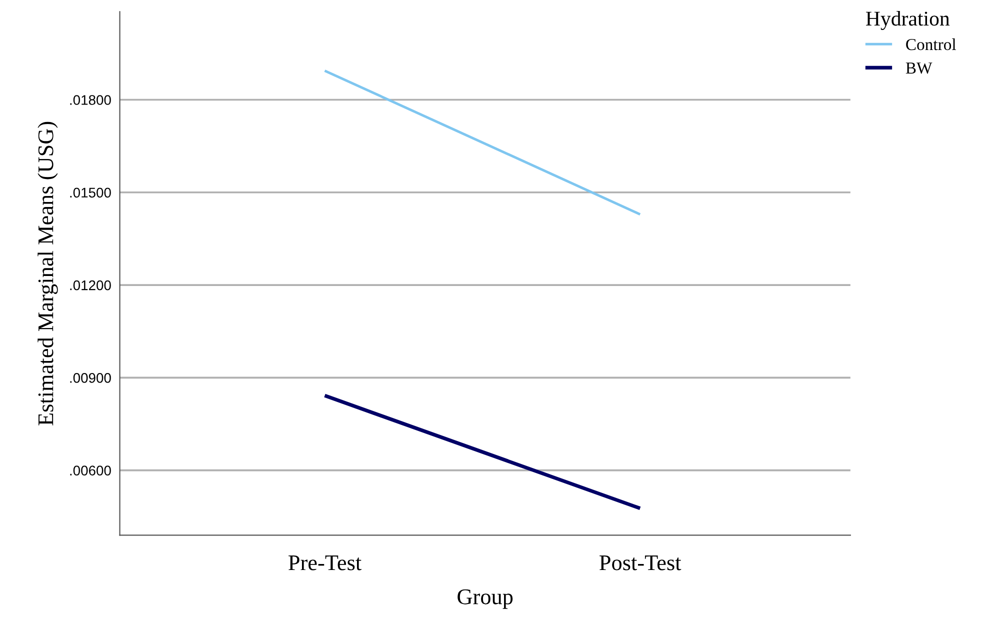  What do you see at coordinates (485, 599) in the screenshot?
I see `x-axis-title: Group` at bounding box center [485, 599].